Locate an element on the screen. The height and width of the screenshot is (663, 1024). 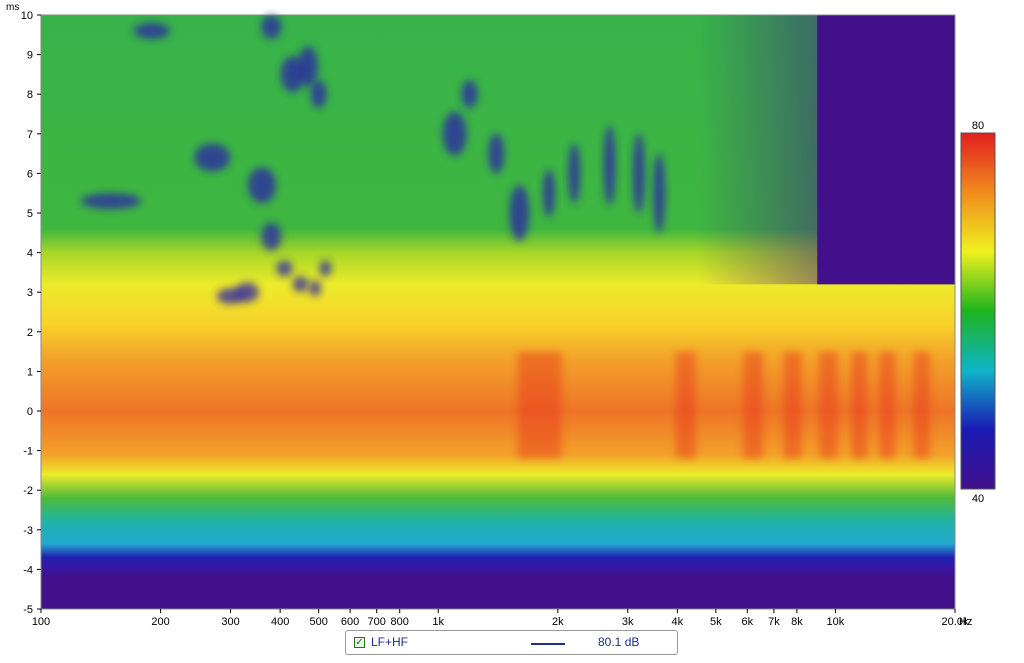
x-tick-label: 400 is located at coordinates (280, 622).